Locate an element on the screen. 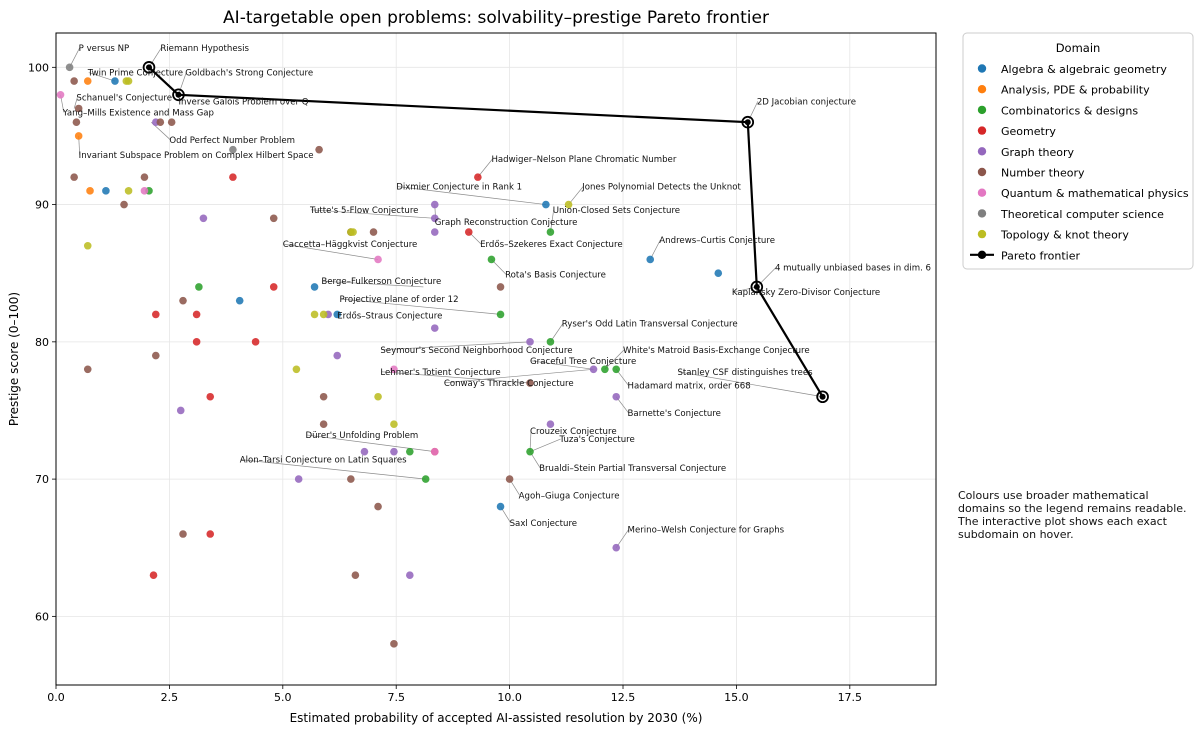 This screenshot has width=1200, height=736. legend-label: Algebra & algebraic geometry is located at coordinates (1084, 69).